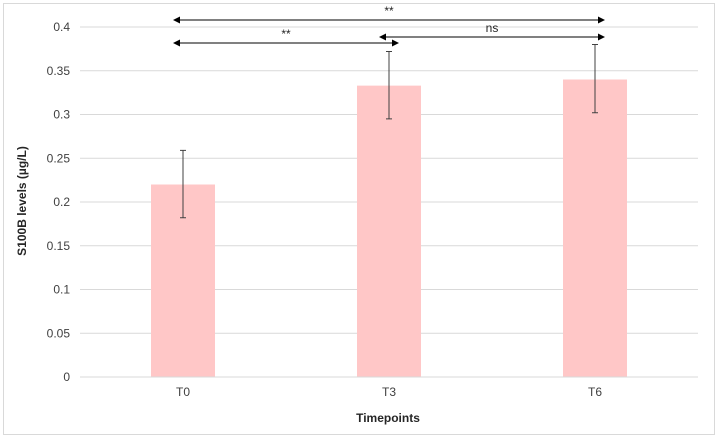 Image resolution: width=720 pixels, height=439 pixels. What do you see at coordinates (59, 71) in the screenshot?
I see `y-tick-label: 0.35` at bounding box center [59, 71].